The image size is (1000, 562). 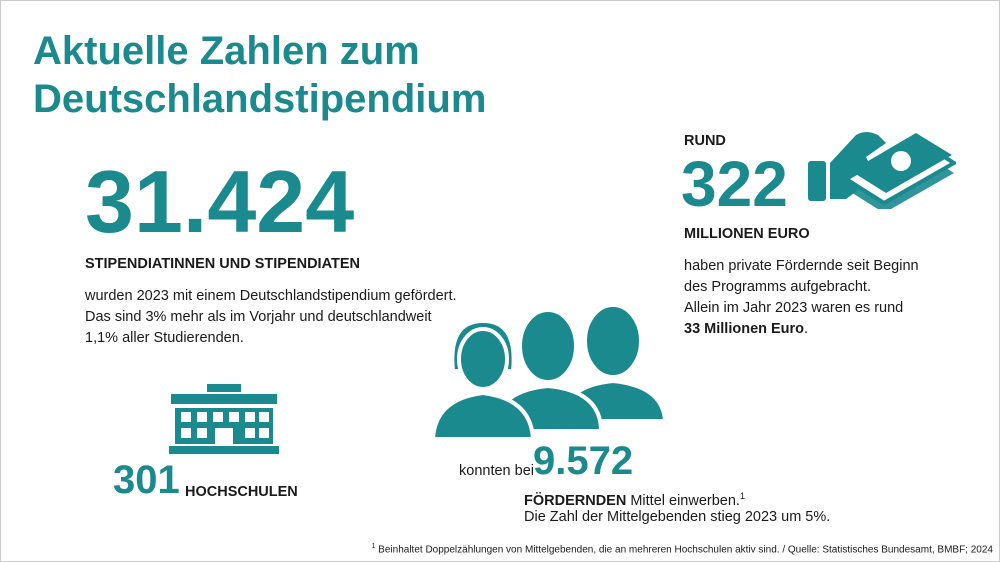 What do you see at coordinates (550, 372) in the screenshot?
I see `people-icon` at bounding box center [550, 372].